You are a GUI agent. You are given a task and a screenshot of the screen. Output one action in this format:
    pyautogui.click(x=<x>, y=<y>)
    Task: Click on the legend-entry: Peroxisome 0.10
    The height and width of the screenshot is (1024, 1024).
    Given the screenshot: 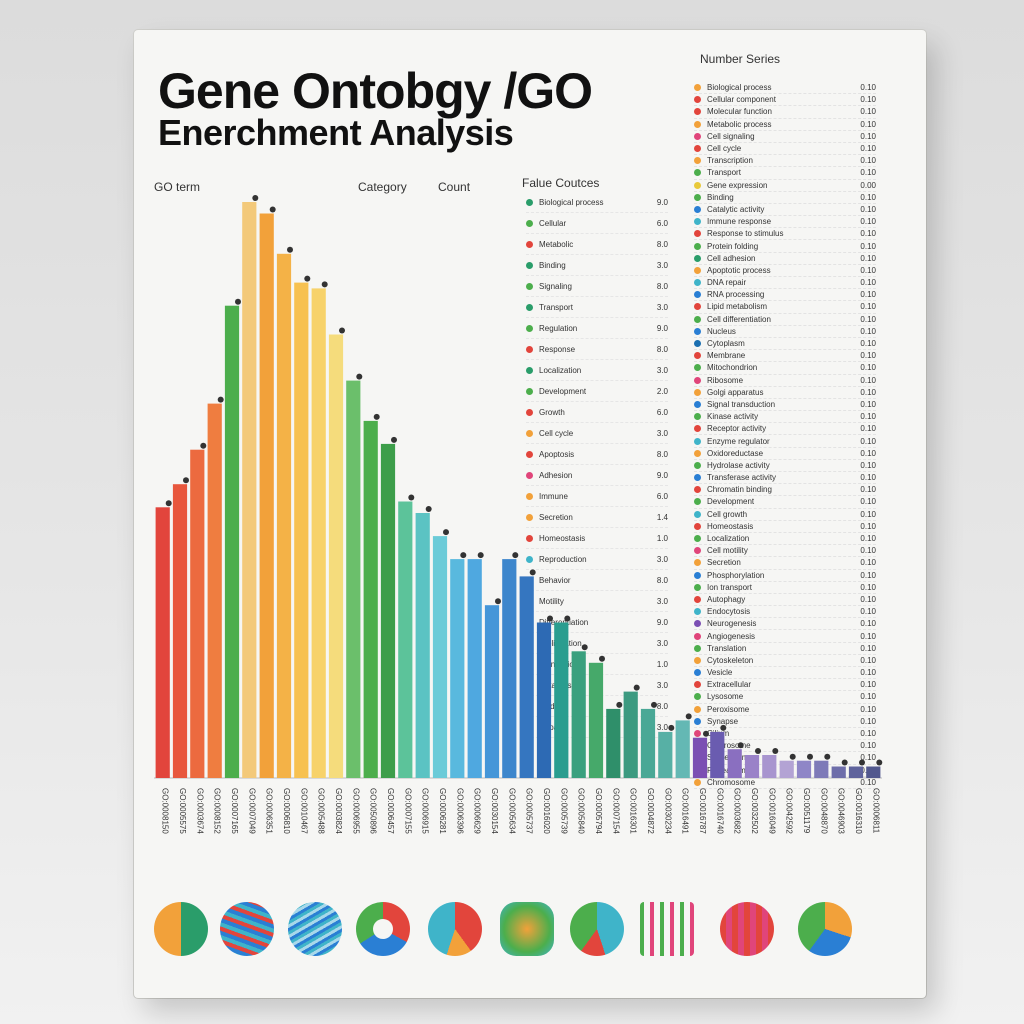 What is the action you would take?
    pyautogui.click(x=785, y=710)
    